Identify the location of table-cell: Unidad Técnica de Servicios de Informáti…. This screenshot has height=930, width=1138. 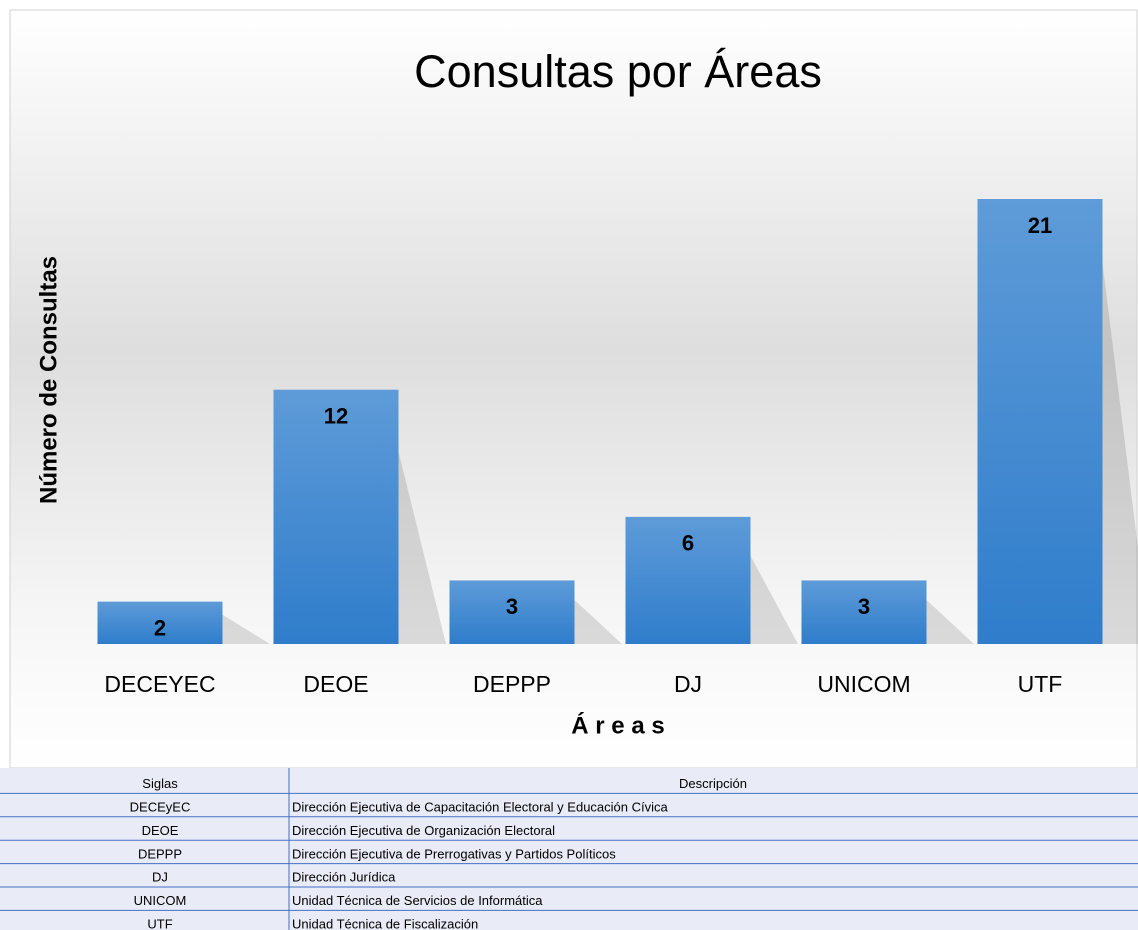
(417, 900).